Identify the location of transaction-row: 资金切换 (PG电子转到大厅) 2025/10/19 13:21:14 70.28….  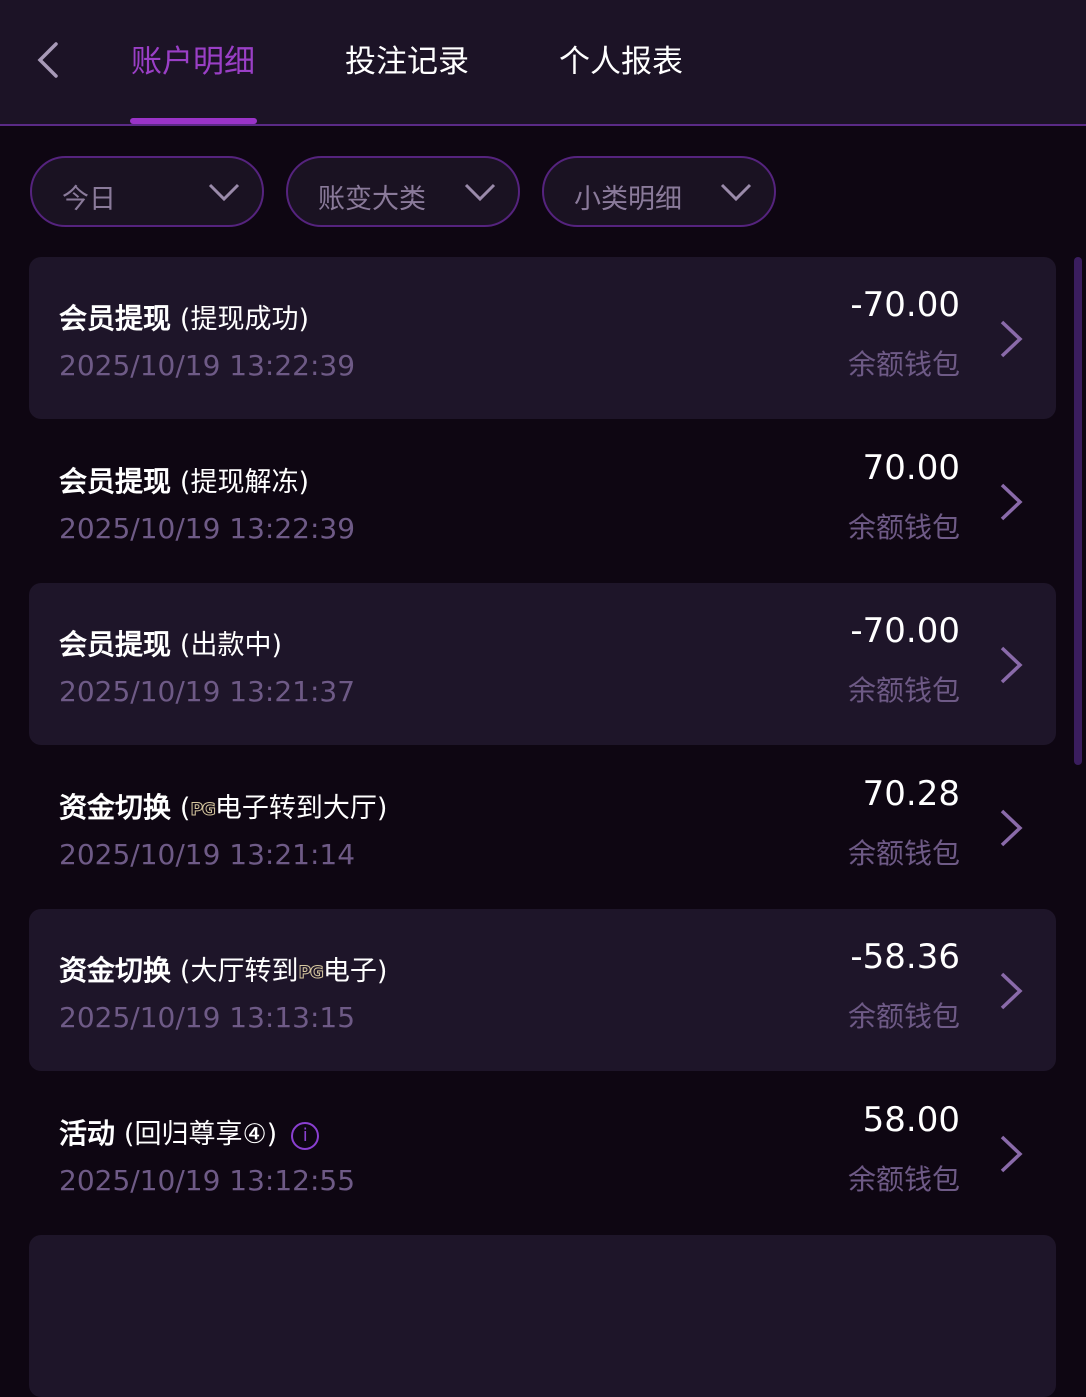
(542, 827).